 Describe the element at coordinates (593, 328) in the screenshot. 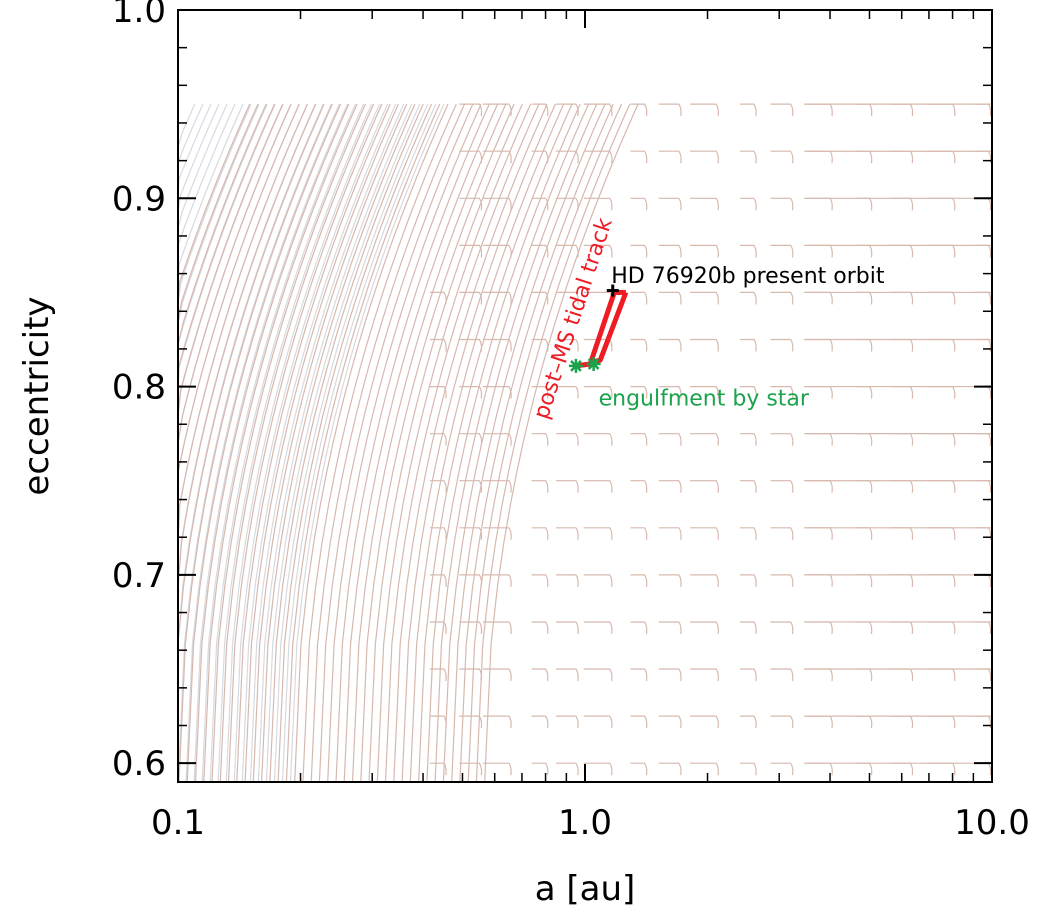

I see `markers` at that location.